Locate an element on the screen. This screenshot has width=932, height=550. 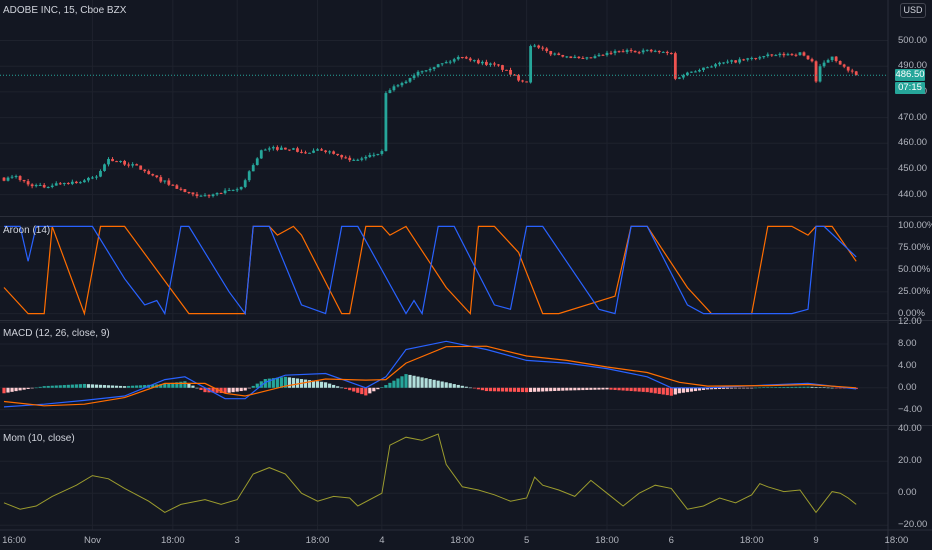
bar-countdown-tag: 07:15 is located at coordinates (910, 88).